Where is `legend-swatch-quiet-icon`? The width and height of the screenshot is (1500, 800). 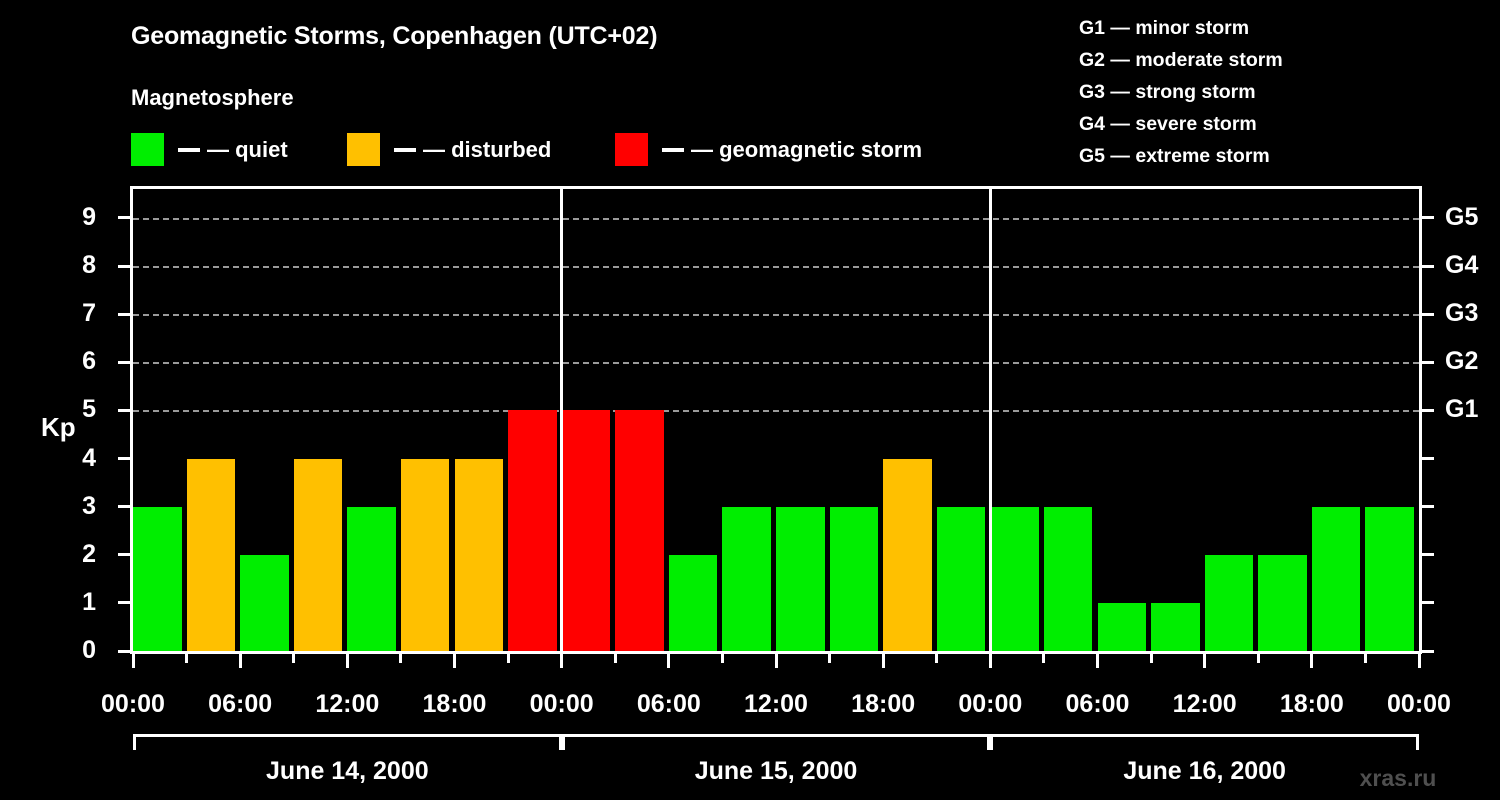
legend-swatch-quiet-icon is located at coordinates (147, 149).